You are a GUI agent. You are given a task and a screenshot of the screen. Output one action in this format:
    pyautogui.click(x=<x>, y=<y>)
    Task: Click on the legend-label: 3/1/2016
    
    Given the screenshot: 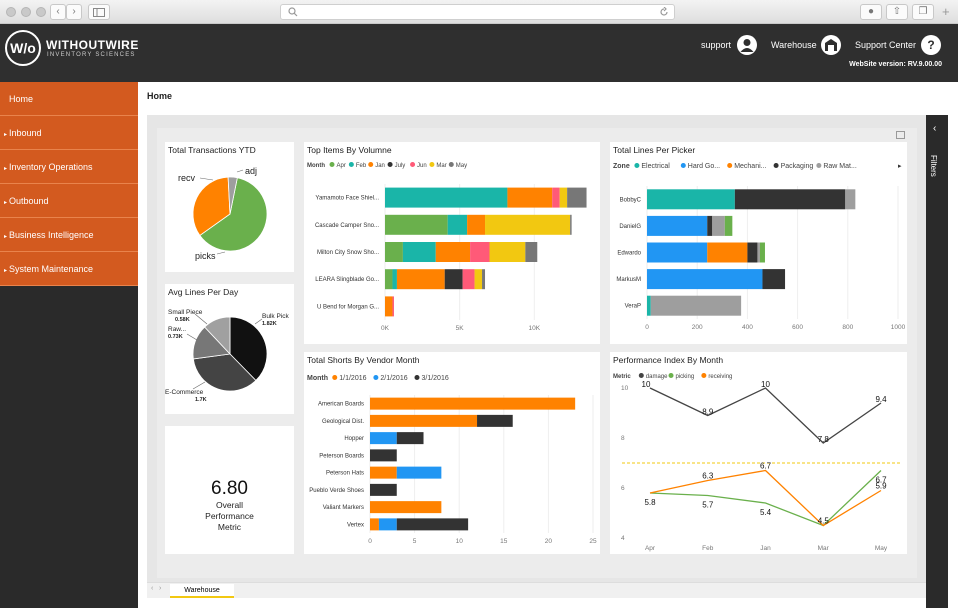 What is the action you would take?
    pyautogui.click(x=434, y=378)
    